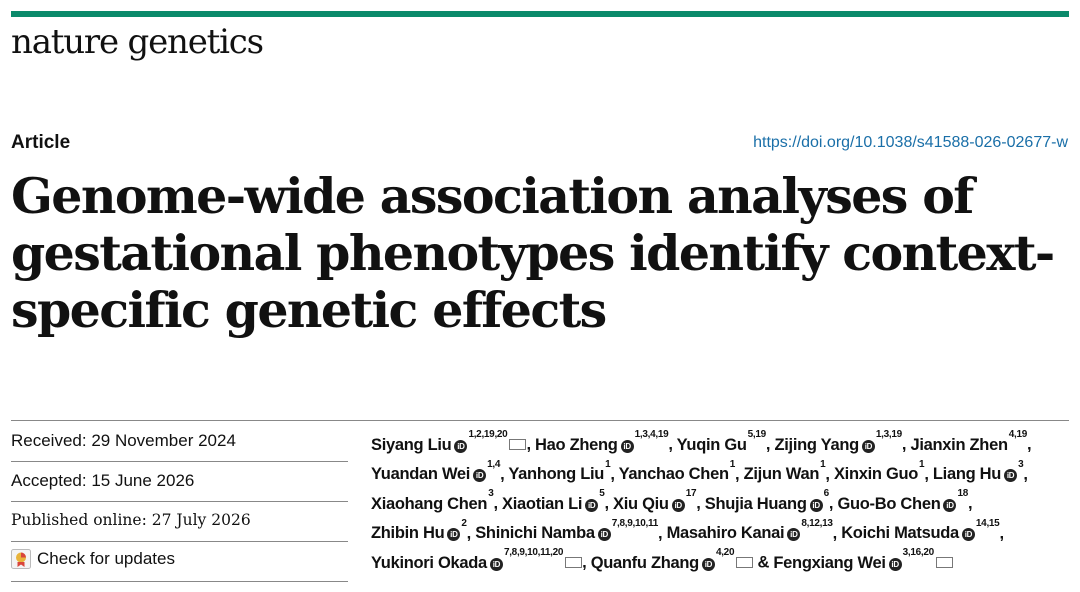 The width and height of the screenshot is (1080, 592). I want to click on affiliation-numbers: 18, so click(963, 493).